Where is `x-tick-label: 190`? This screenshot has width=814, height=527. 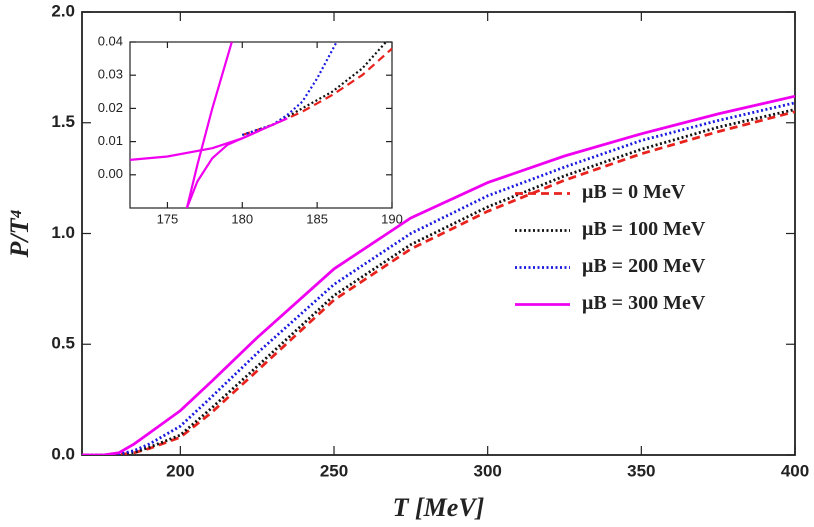
x-tick-label: 190 is located at coordinates (392, 218).